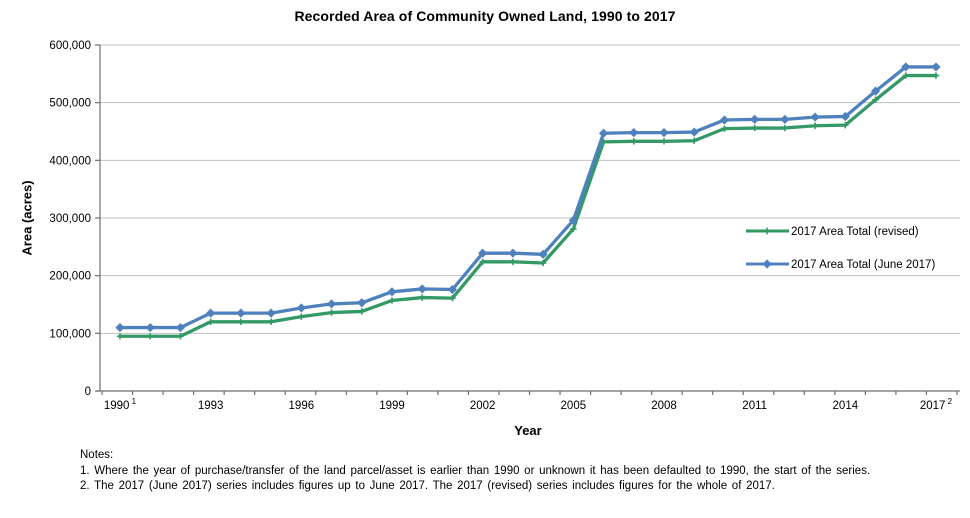 The width and height of the screenshot is (970, 518). What do you see at coordinates (70, 334) in the screenshot?
I see `y-tick-label: 100,000` at bounding box center [70, 334].